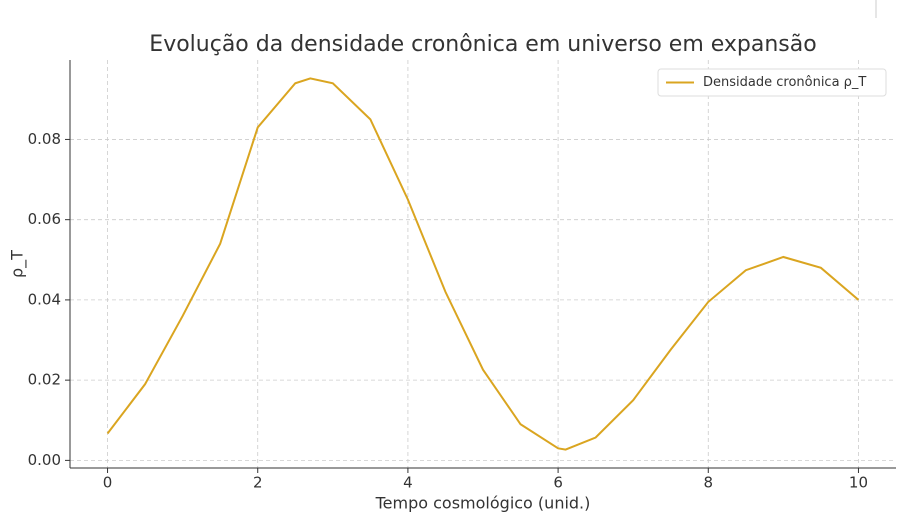 This screenshot has height=519, width=911. Describe the element at coordinates (44, 460) in the screenshot. I see `y-tick-label: 0.00` at that location.